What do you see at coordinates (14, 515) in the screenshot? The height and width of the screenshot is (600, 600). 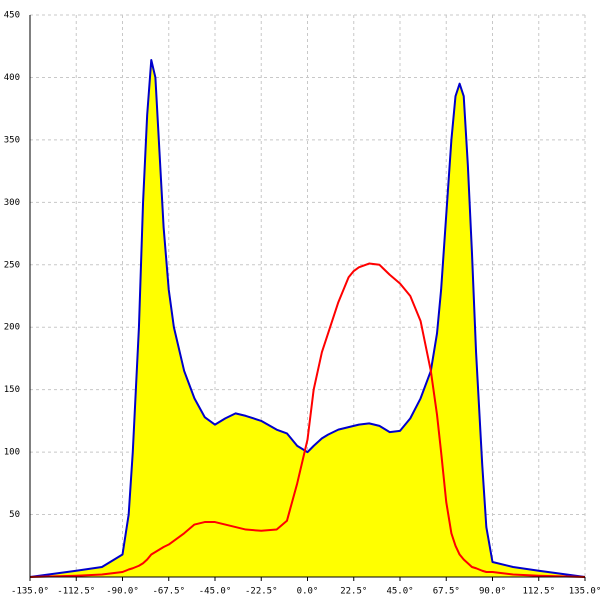 I see `y-tick-label: 50` at bounding box center [14, 515].